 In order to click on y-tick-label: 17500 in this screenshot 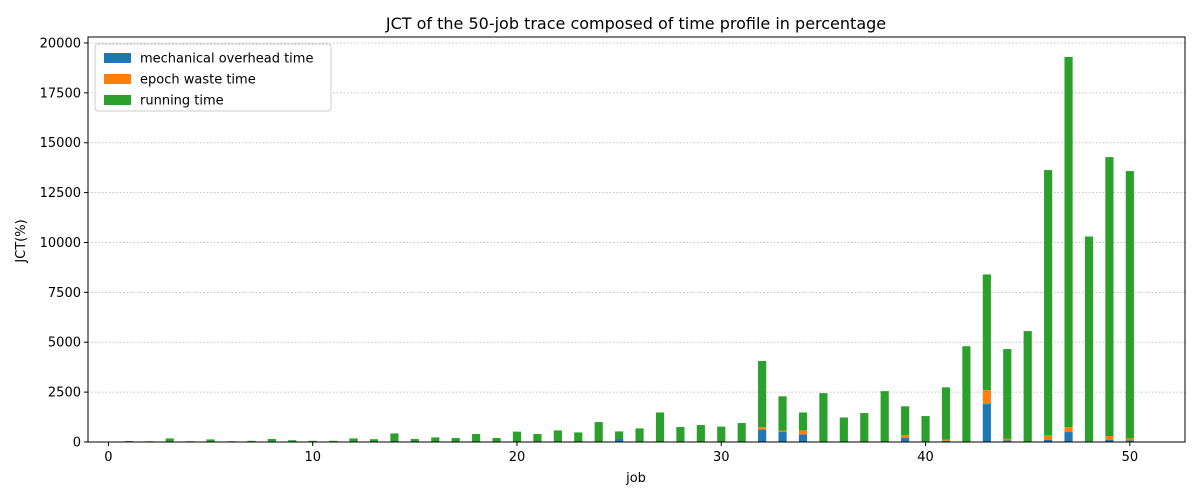, I will do `click(60, 93)`.